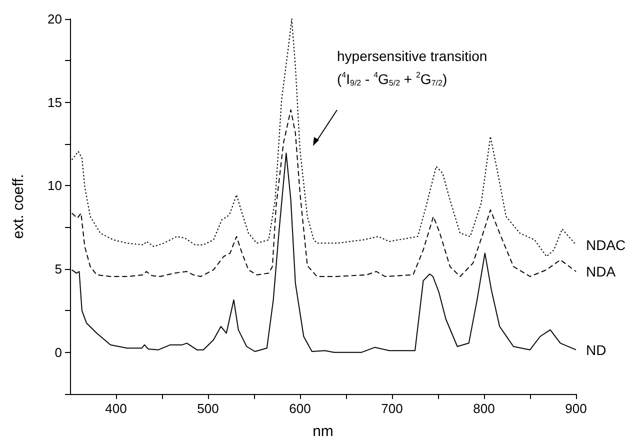 This screenshot has width=633, height=445. What do you see at coordinates (323, 431) in the screenshot?
I see `x-axis-title: nm` at bounding box center [323, 431].